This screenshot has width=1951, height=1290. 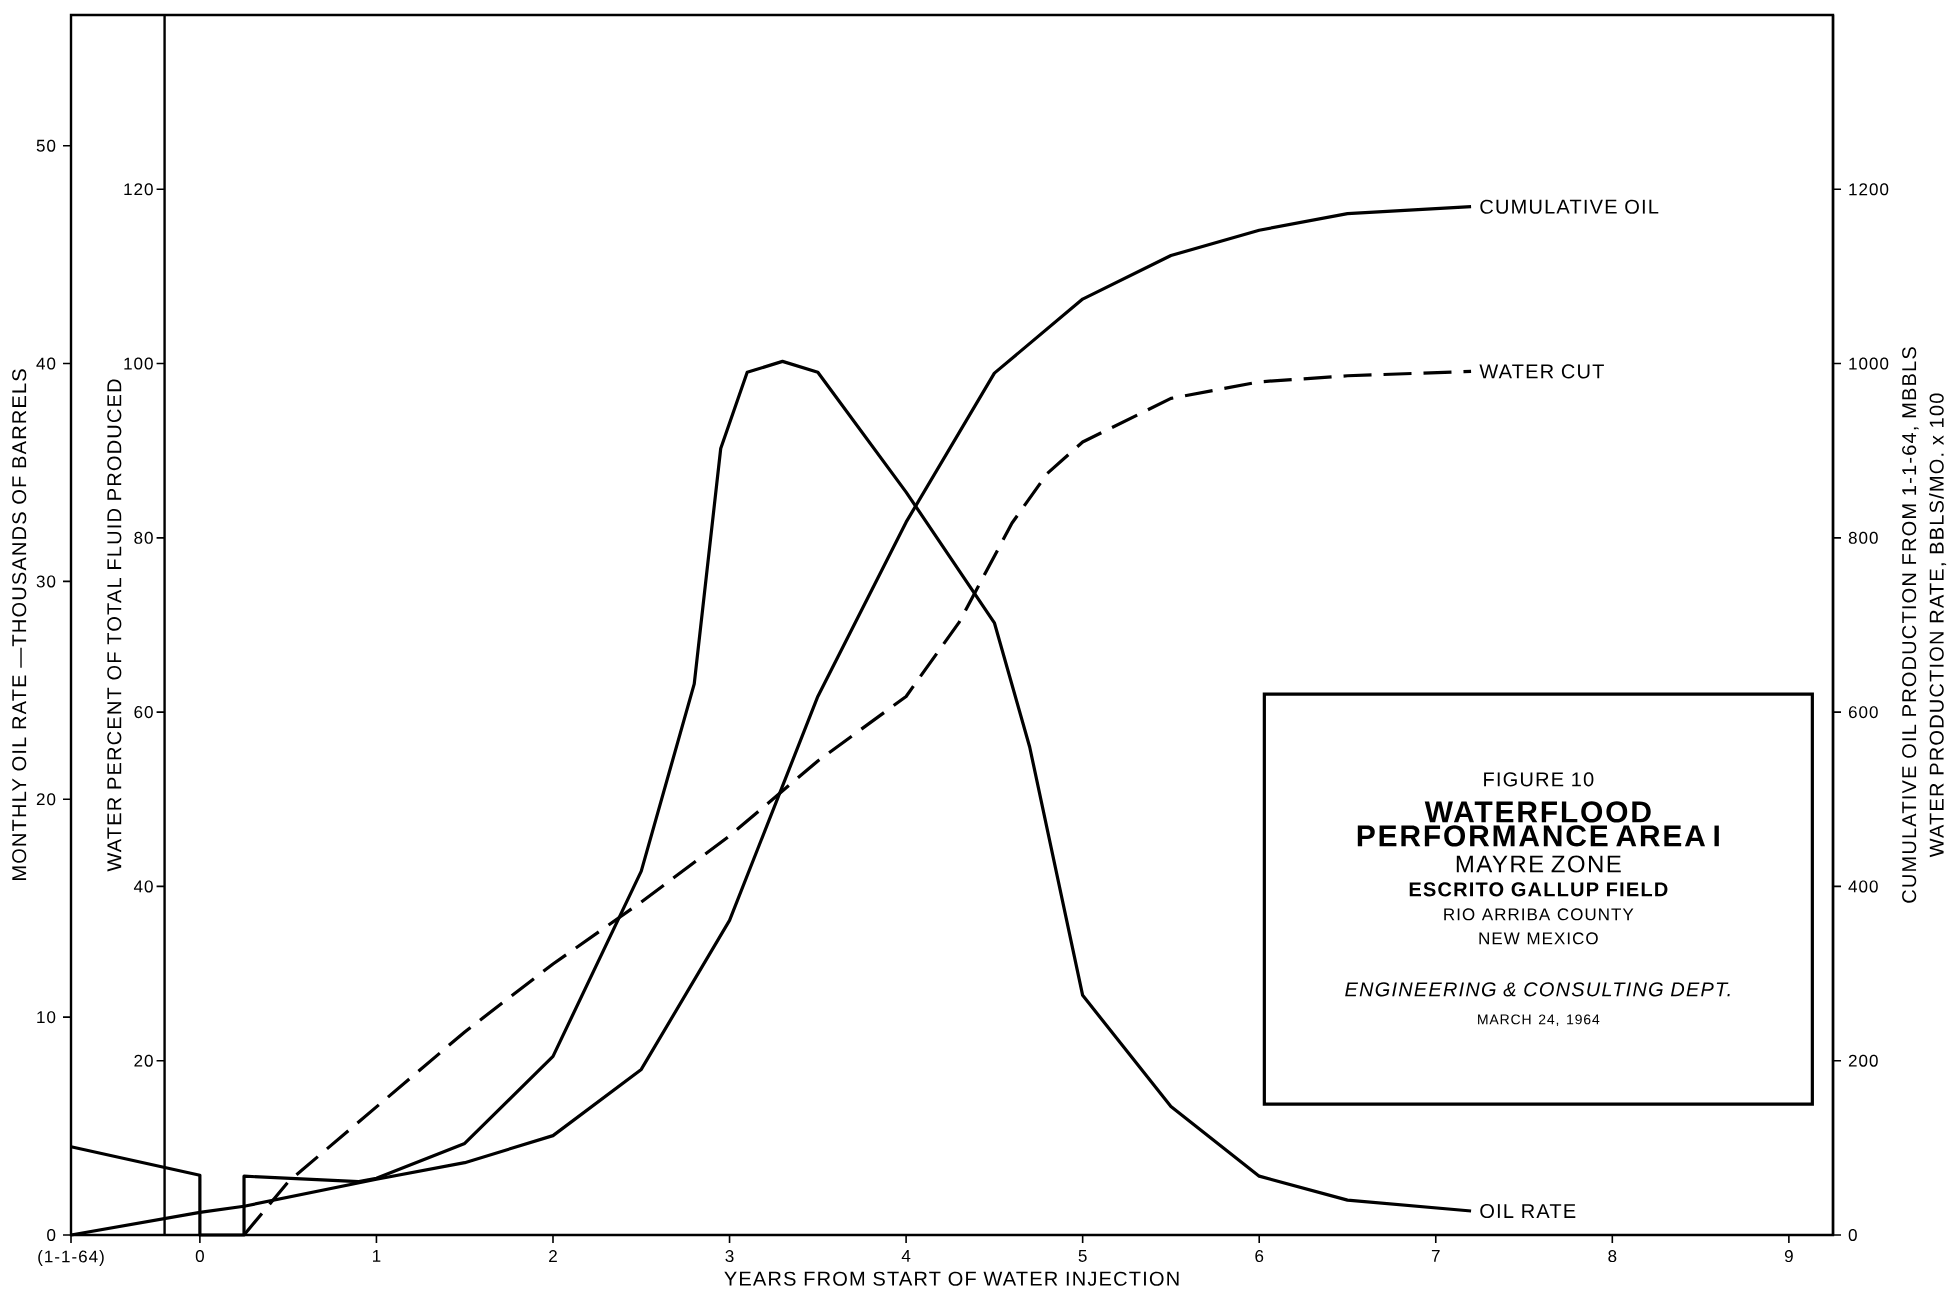 What do you see at coordinates (1910, 625) in the screenshot?
I see `y3-axis-title: CUMULATIVE OIL PRODUCTION FROM 1-1-64, MBBLS` at bounding box center [1910, 625].